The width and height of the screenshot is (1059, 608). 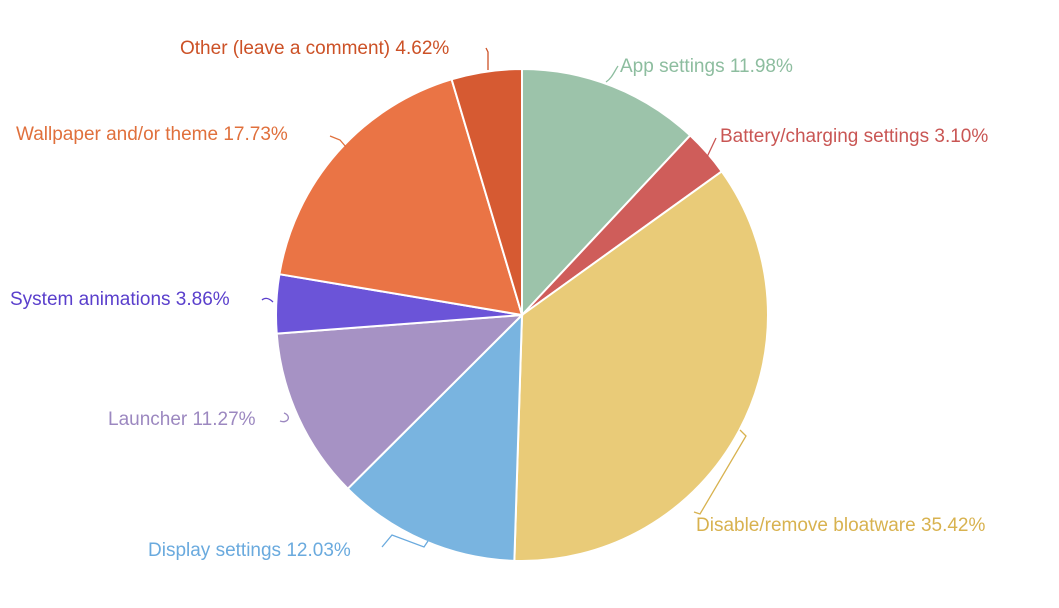 What do you see at coordinates (284, 417) in the screenshot?
I see `leader-line-launcher` at bounding box center [284, 417].